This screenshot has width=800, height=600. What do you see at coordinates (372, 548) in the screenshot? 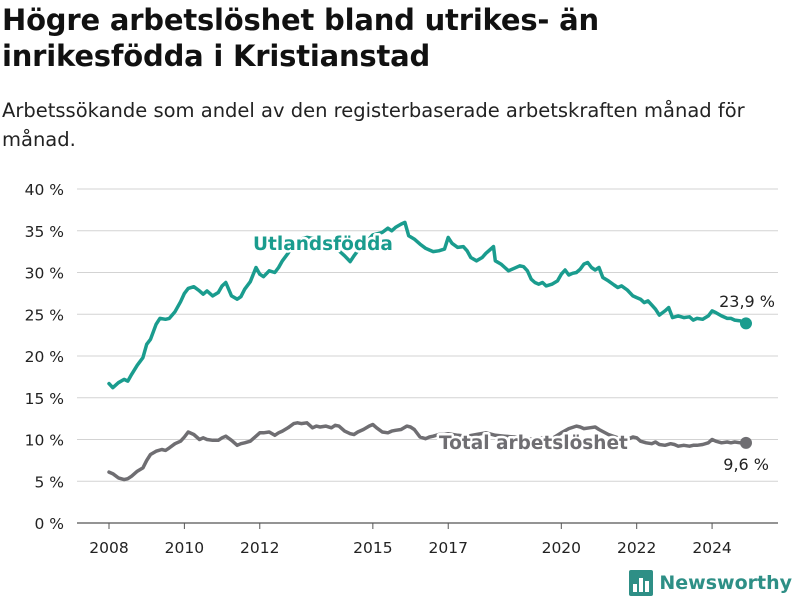
I see `x-tick-label: 2015` at bounding box center [372, 548].